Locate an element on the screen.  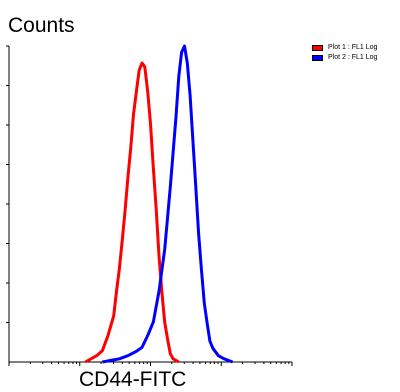
legend: Plot 1 : FL1 Log Plot 2 : FL1 Log is located at coordinates (344, 53).